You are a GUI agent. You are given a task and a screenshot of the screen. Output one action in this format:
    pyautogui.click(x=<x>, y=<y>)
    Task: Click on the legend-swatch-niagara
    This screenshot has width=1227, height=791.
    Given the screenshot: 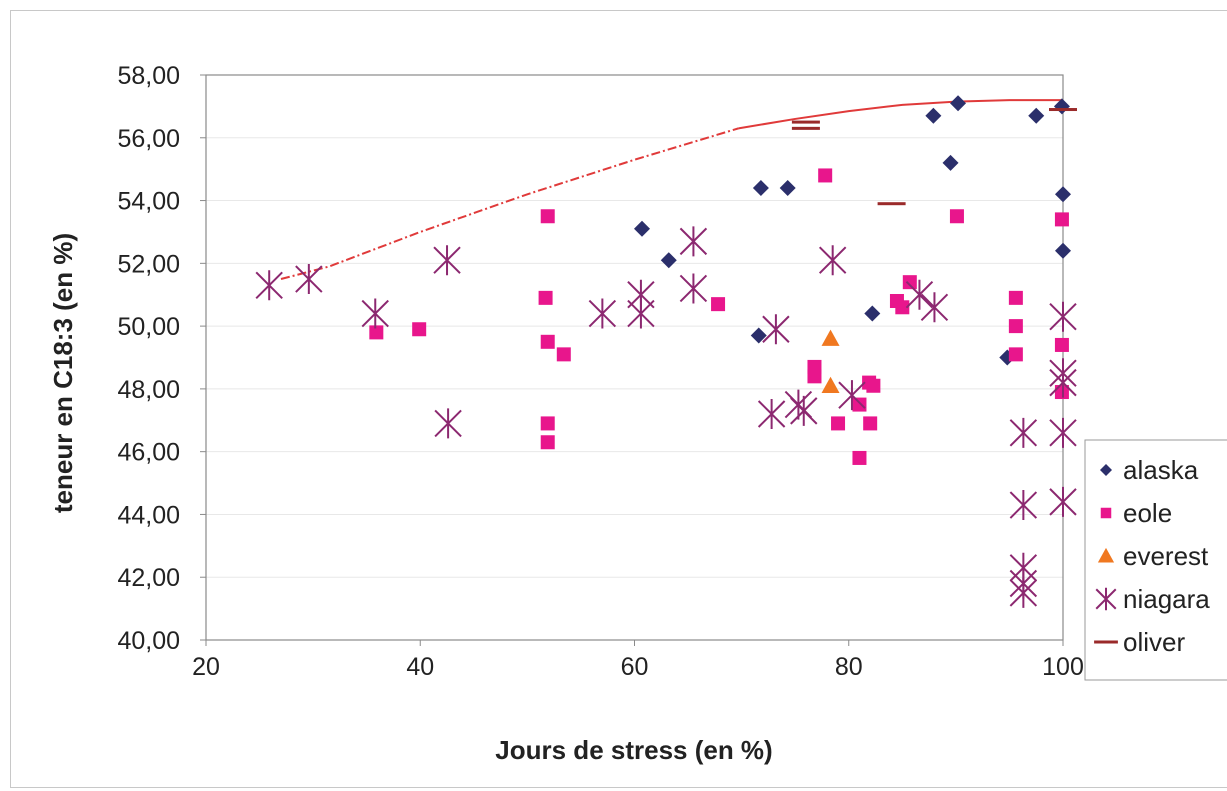 What is the action you would take?
    pyautogui.click(x=1106, y=599)
    